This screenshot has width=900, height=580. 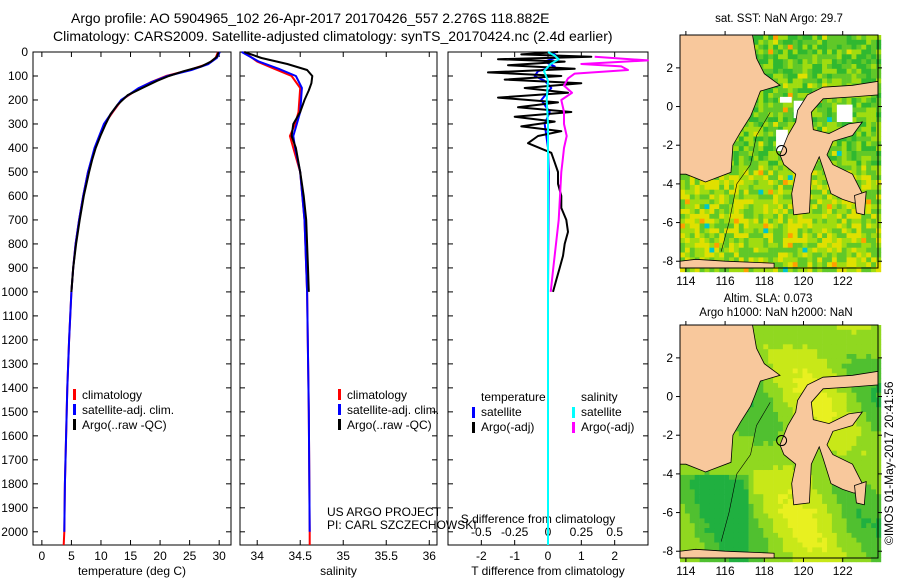 I want to click on lon-tick-label: 114, so click(x=685, y=571).